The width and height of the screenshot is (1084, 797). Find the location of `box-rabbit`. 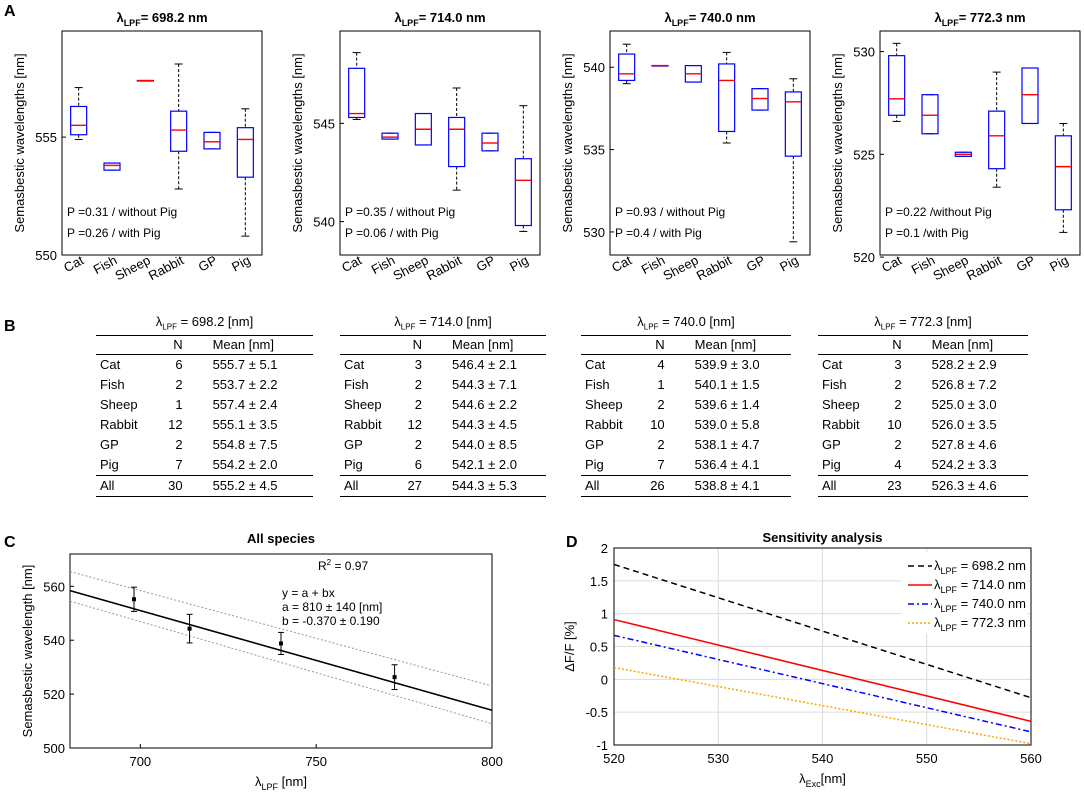

box-rabbit is located at coordinates (997, 129).